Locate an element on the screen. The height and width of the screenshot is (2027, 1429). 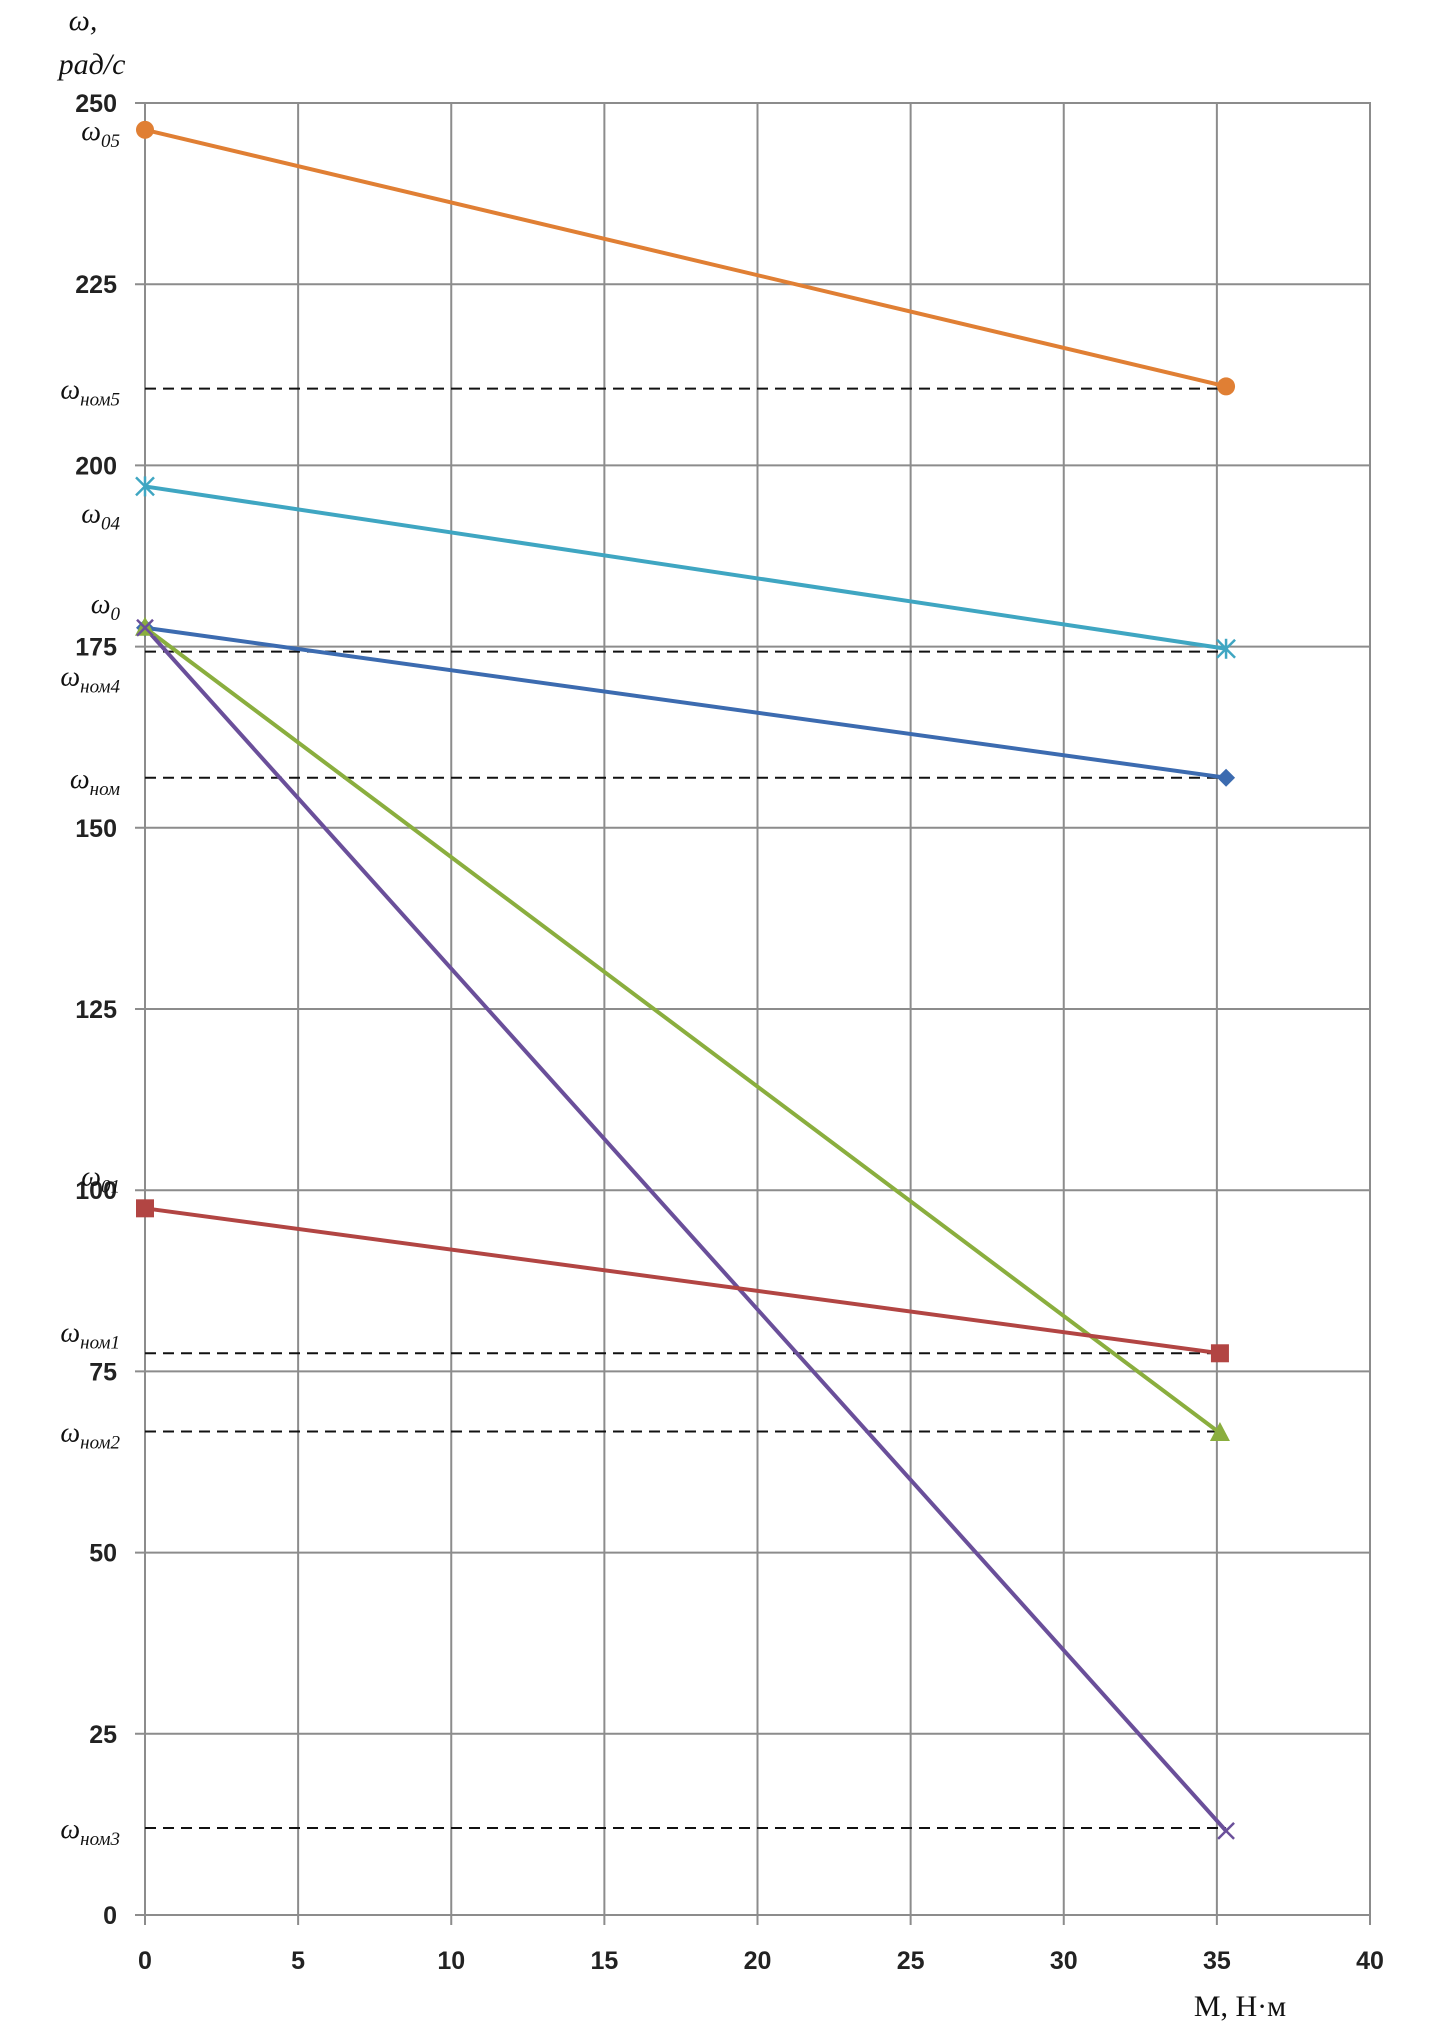
y-tick-label: 100 is located at coordinates (96, 1191).